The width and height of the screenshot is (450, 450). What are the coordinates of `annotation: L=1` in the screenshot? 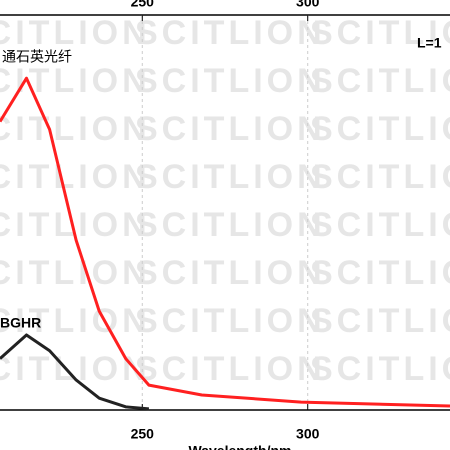 It's located at (429, 43).